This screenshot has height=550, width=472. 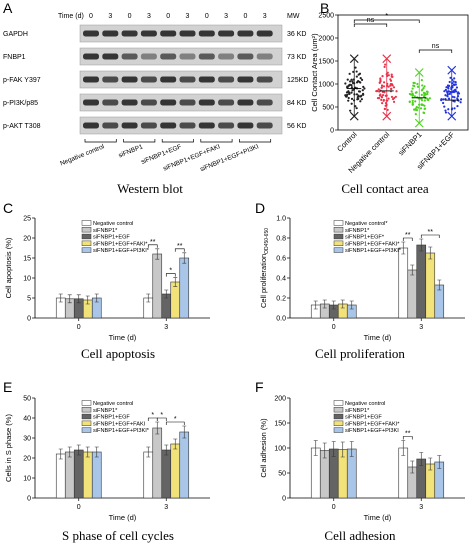 I want to click on panel-letter-f: F, so click(x=259, y=387).